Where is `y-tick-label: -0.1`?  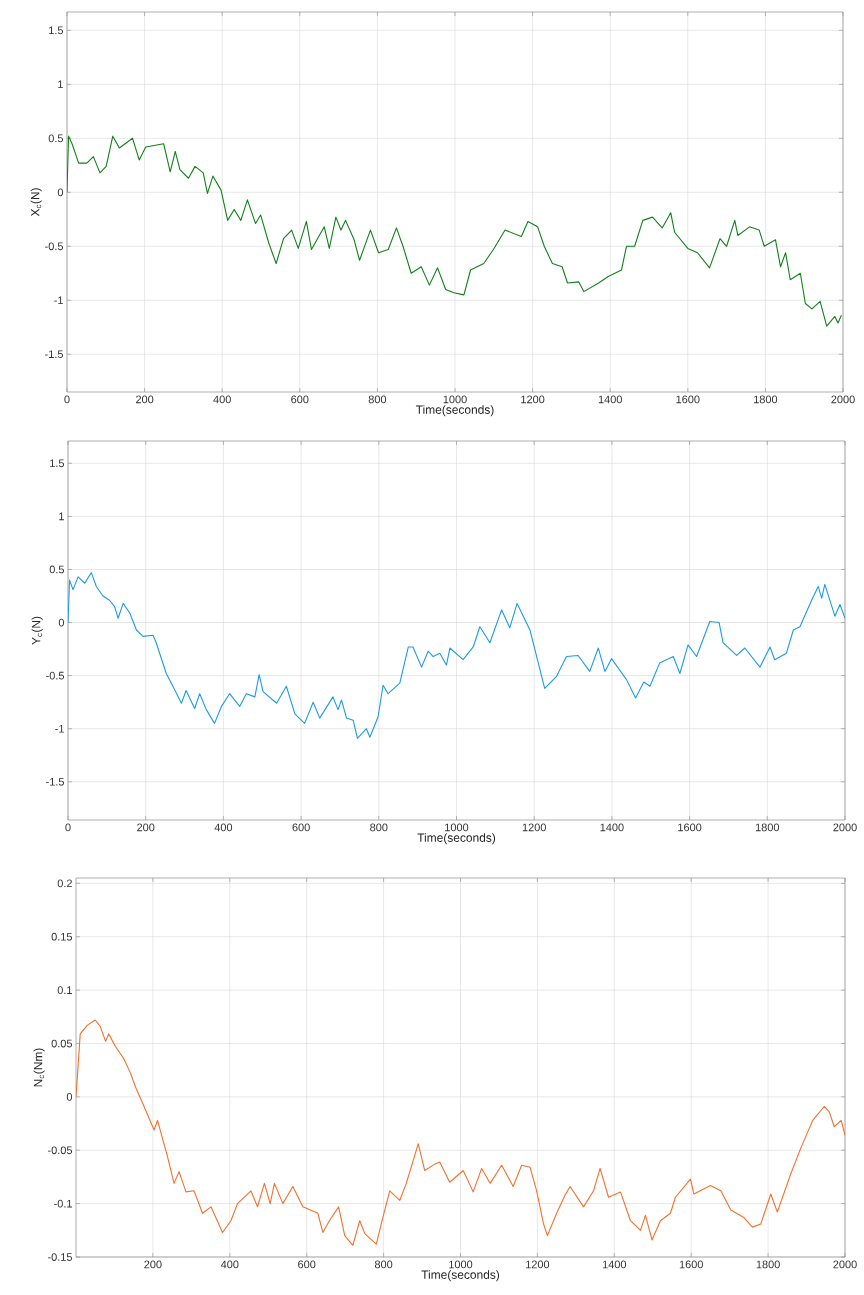 y-tick-label: -0.1 is located at coordinates (63, 1203).